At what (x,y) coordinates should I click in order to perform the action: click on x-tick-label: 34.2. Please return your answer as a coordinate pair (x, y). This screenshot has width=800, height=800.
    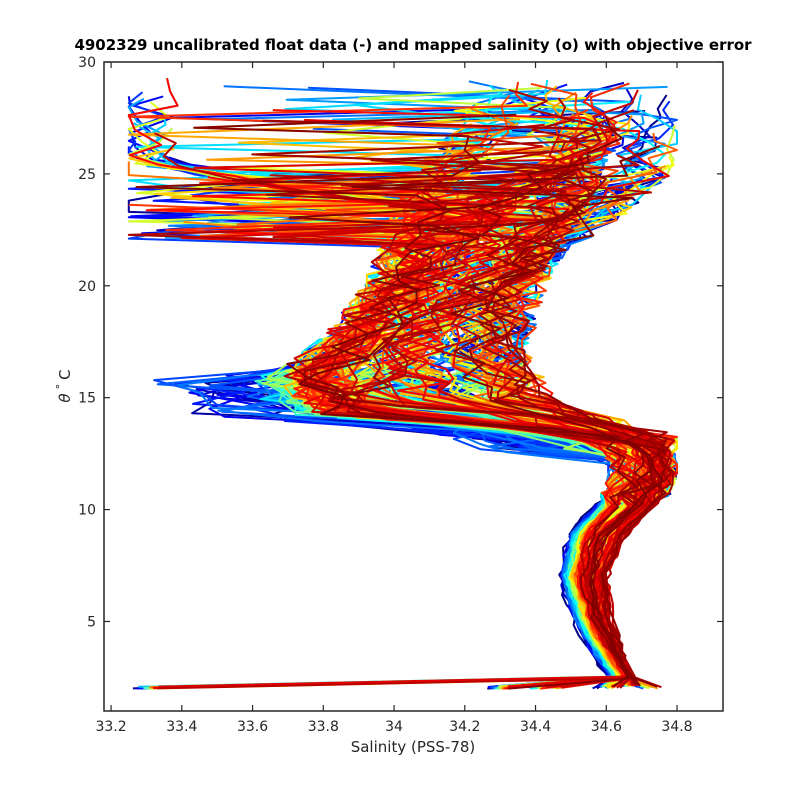
    Looking at the image, I should click on (464, 727).